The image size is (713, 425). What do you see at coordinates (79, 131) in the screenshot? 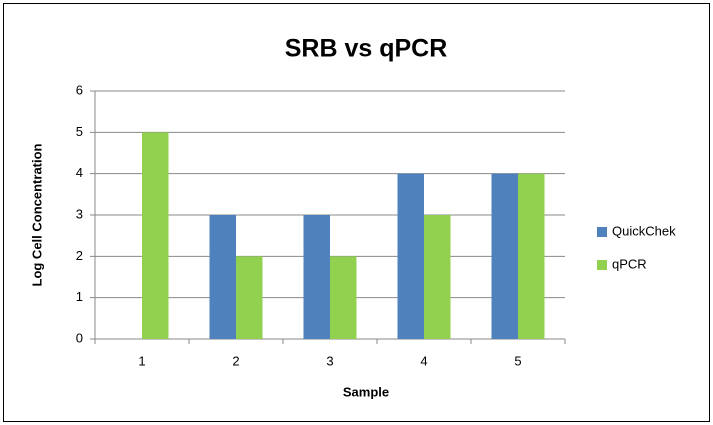
I see `y-tick-label: 5` at bounding box center [79, 131].